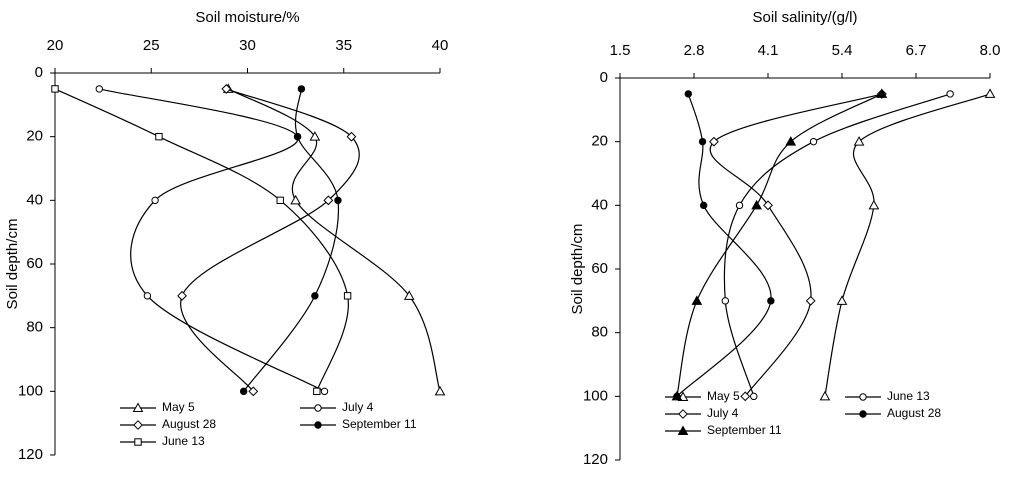  I want to click on x-axis-label: Soil moisture/%, so click(247, 17).